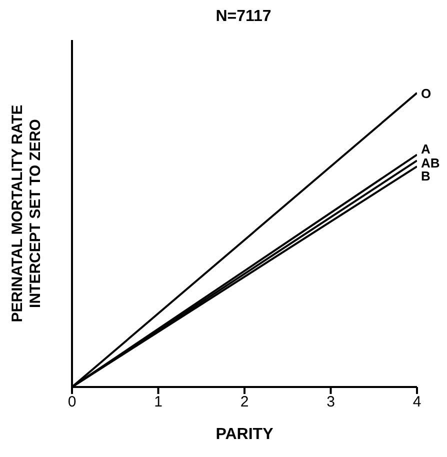 This screenshot has height=457, width=447. I want to click on x-tick-label: 4, so click(417, 402).